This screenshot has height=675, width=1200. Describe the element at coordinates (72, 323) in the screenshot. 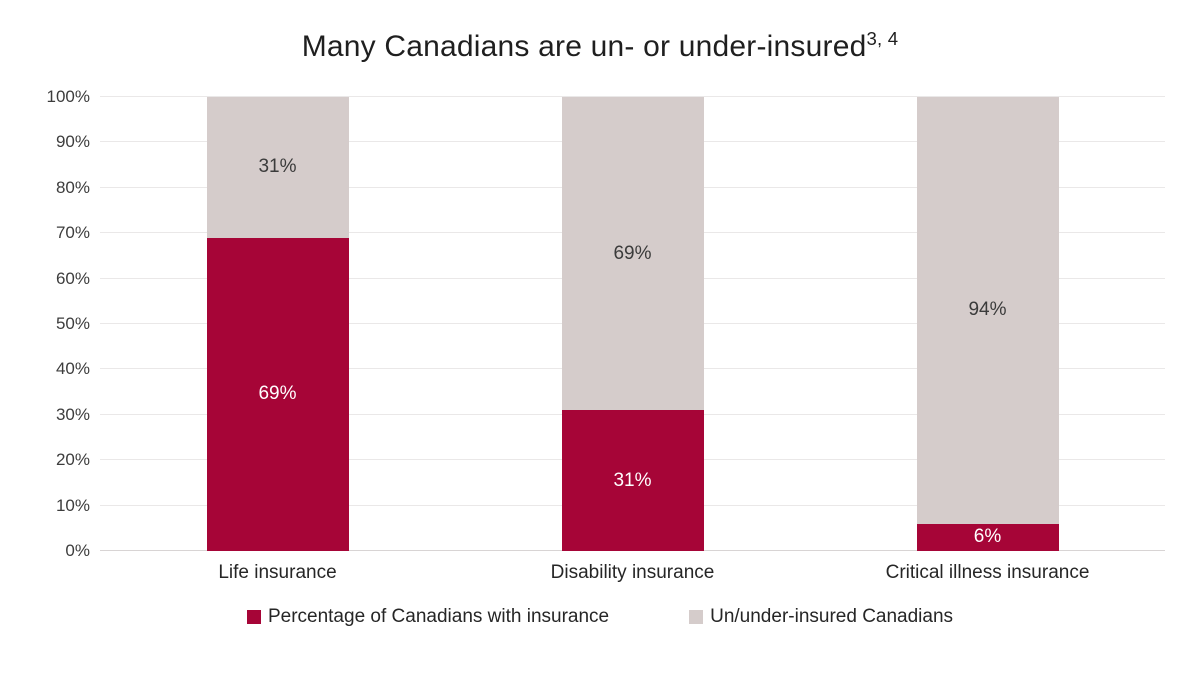

I see `y-tick-label: 50%` at that location.